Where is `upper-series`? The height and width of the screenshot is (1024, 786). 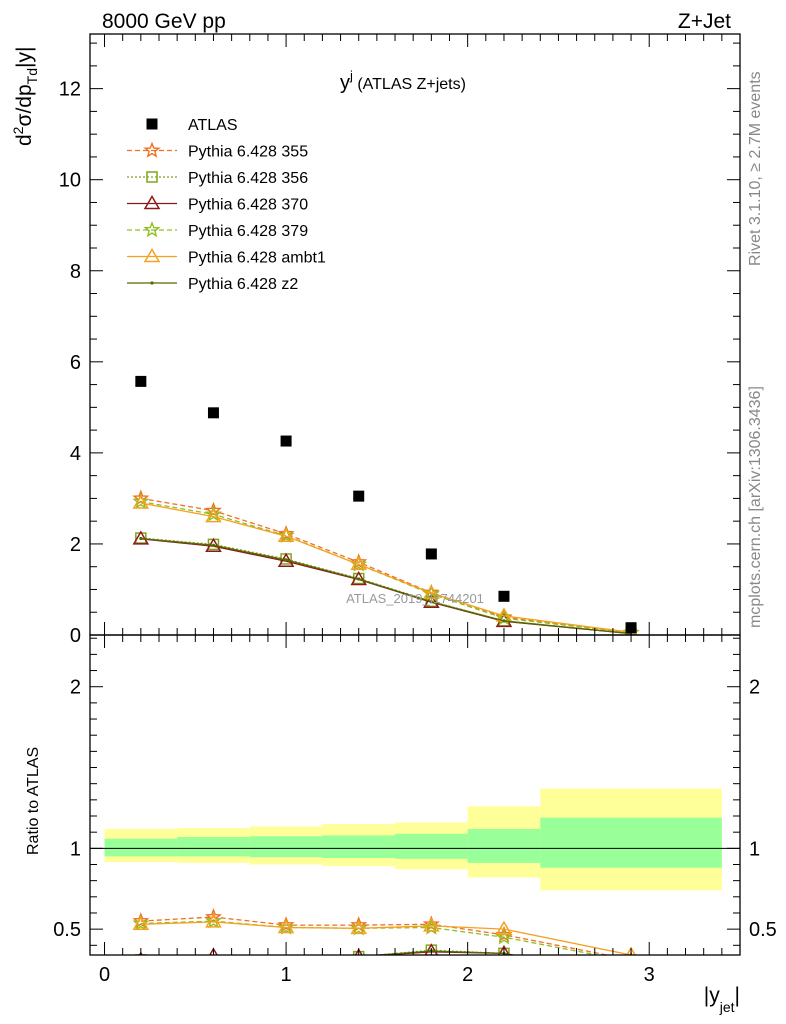 upper-series is located at coordinates (386, 562).